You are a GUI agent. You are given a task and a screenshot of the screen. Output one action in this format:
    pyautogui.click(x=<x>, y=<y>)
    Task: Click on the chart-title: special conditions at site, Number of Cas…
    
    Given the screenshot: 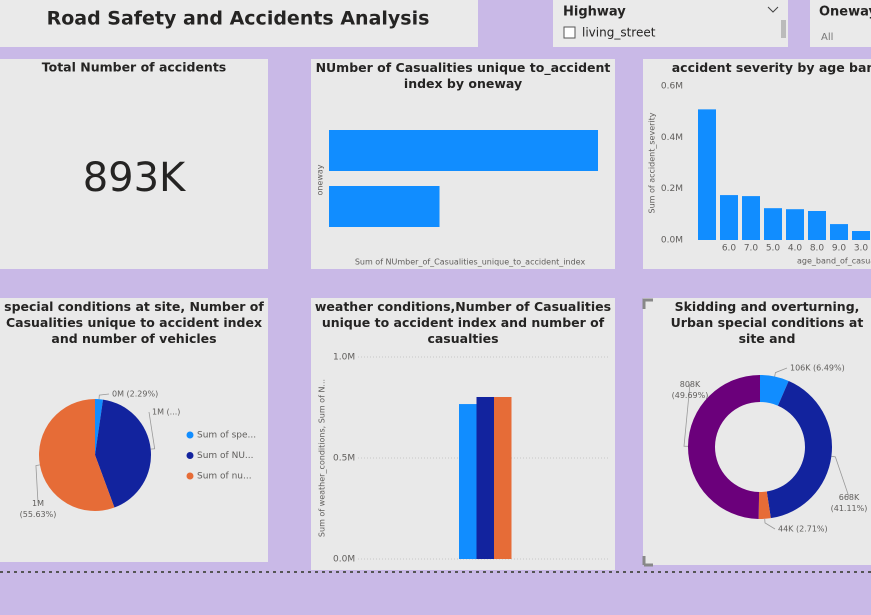 What is the action you would take?
    pyautogui.click(x=134, y=322)
    